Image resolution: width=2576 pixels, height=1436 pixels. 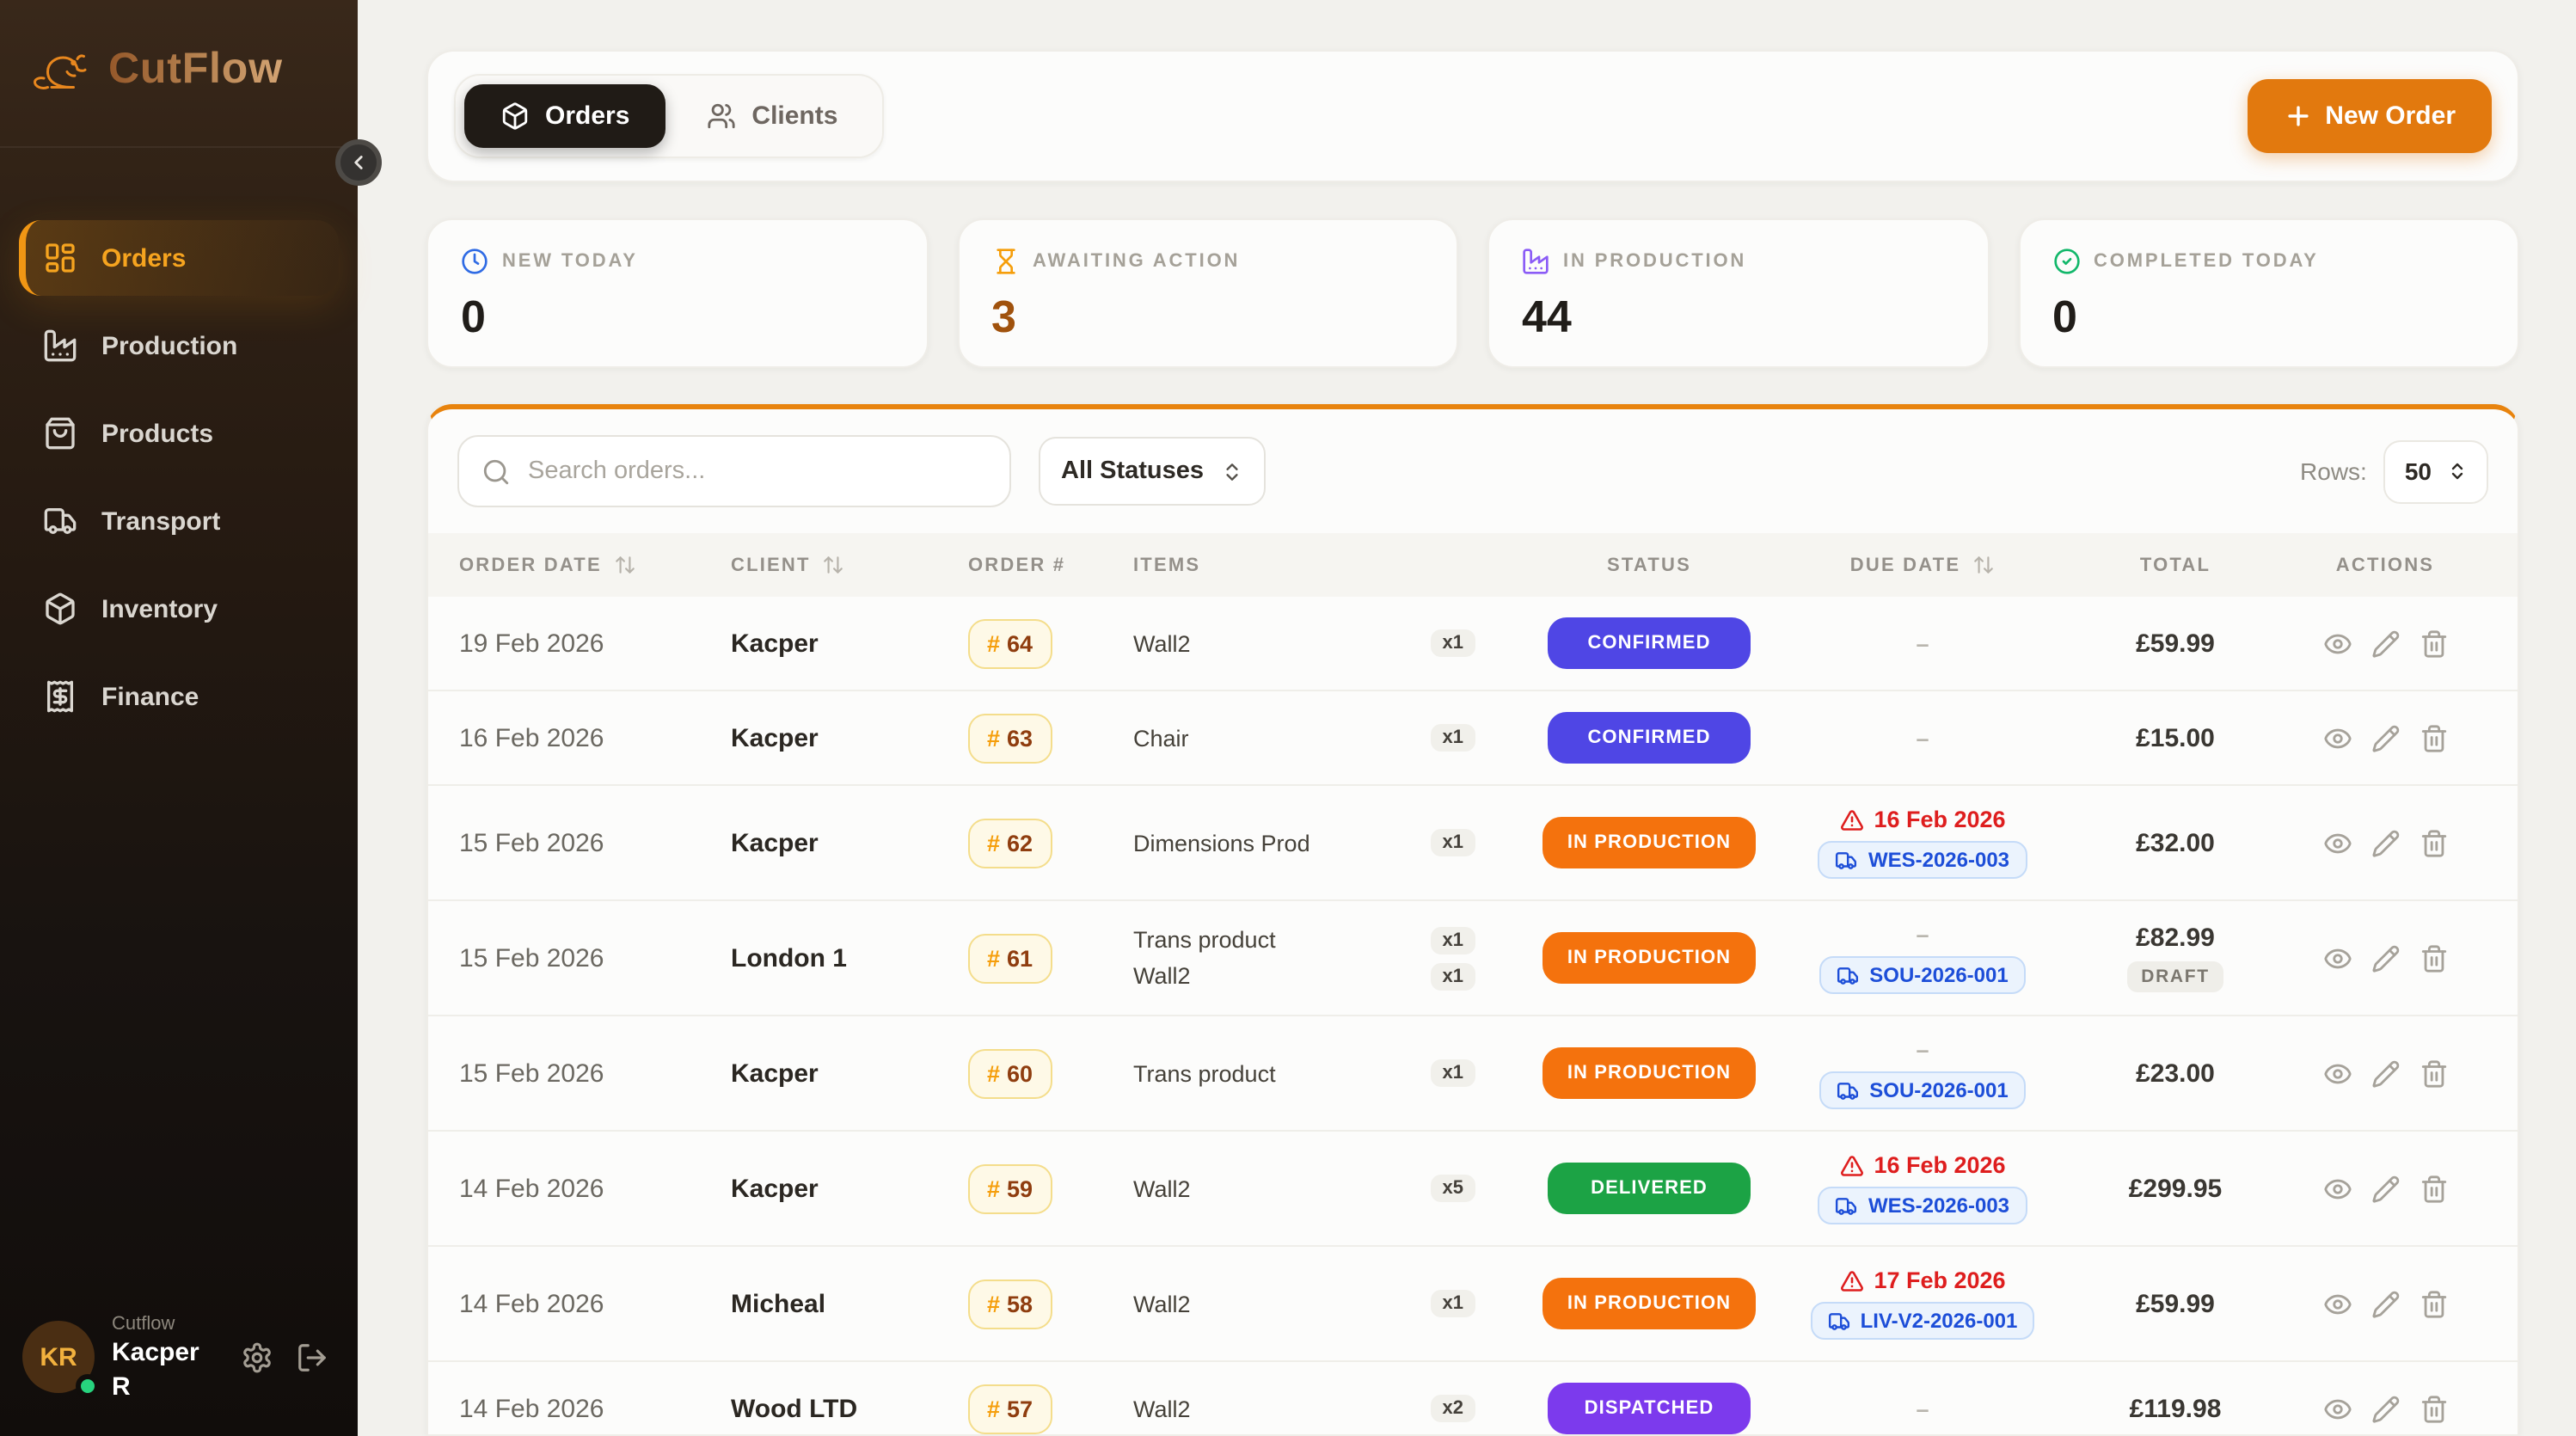 I want to click on search-input, so click(x=757, y=471).